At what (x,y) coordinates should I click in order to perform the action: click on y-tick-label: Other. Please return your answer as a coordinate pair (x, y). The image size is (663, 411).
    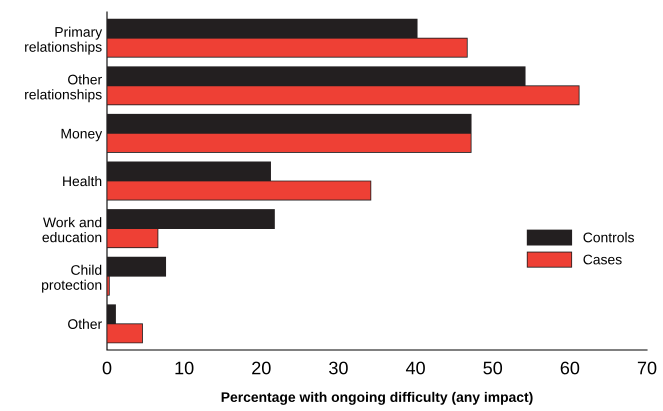
    Looking at the image, I should click on (85, 323).